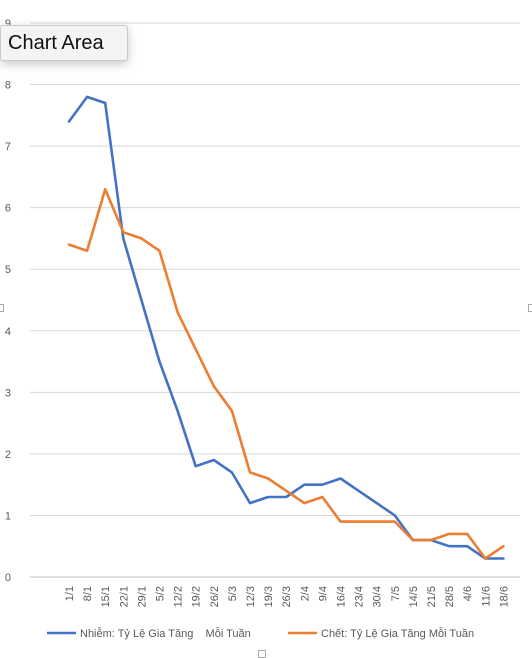 The width and height of the screenshot is (532, 658). What do you see at coordinates (142, 596) in the screenshot?
I see `x-tick-label: 29/1` at bounding box center [142, 596].